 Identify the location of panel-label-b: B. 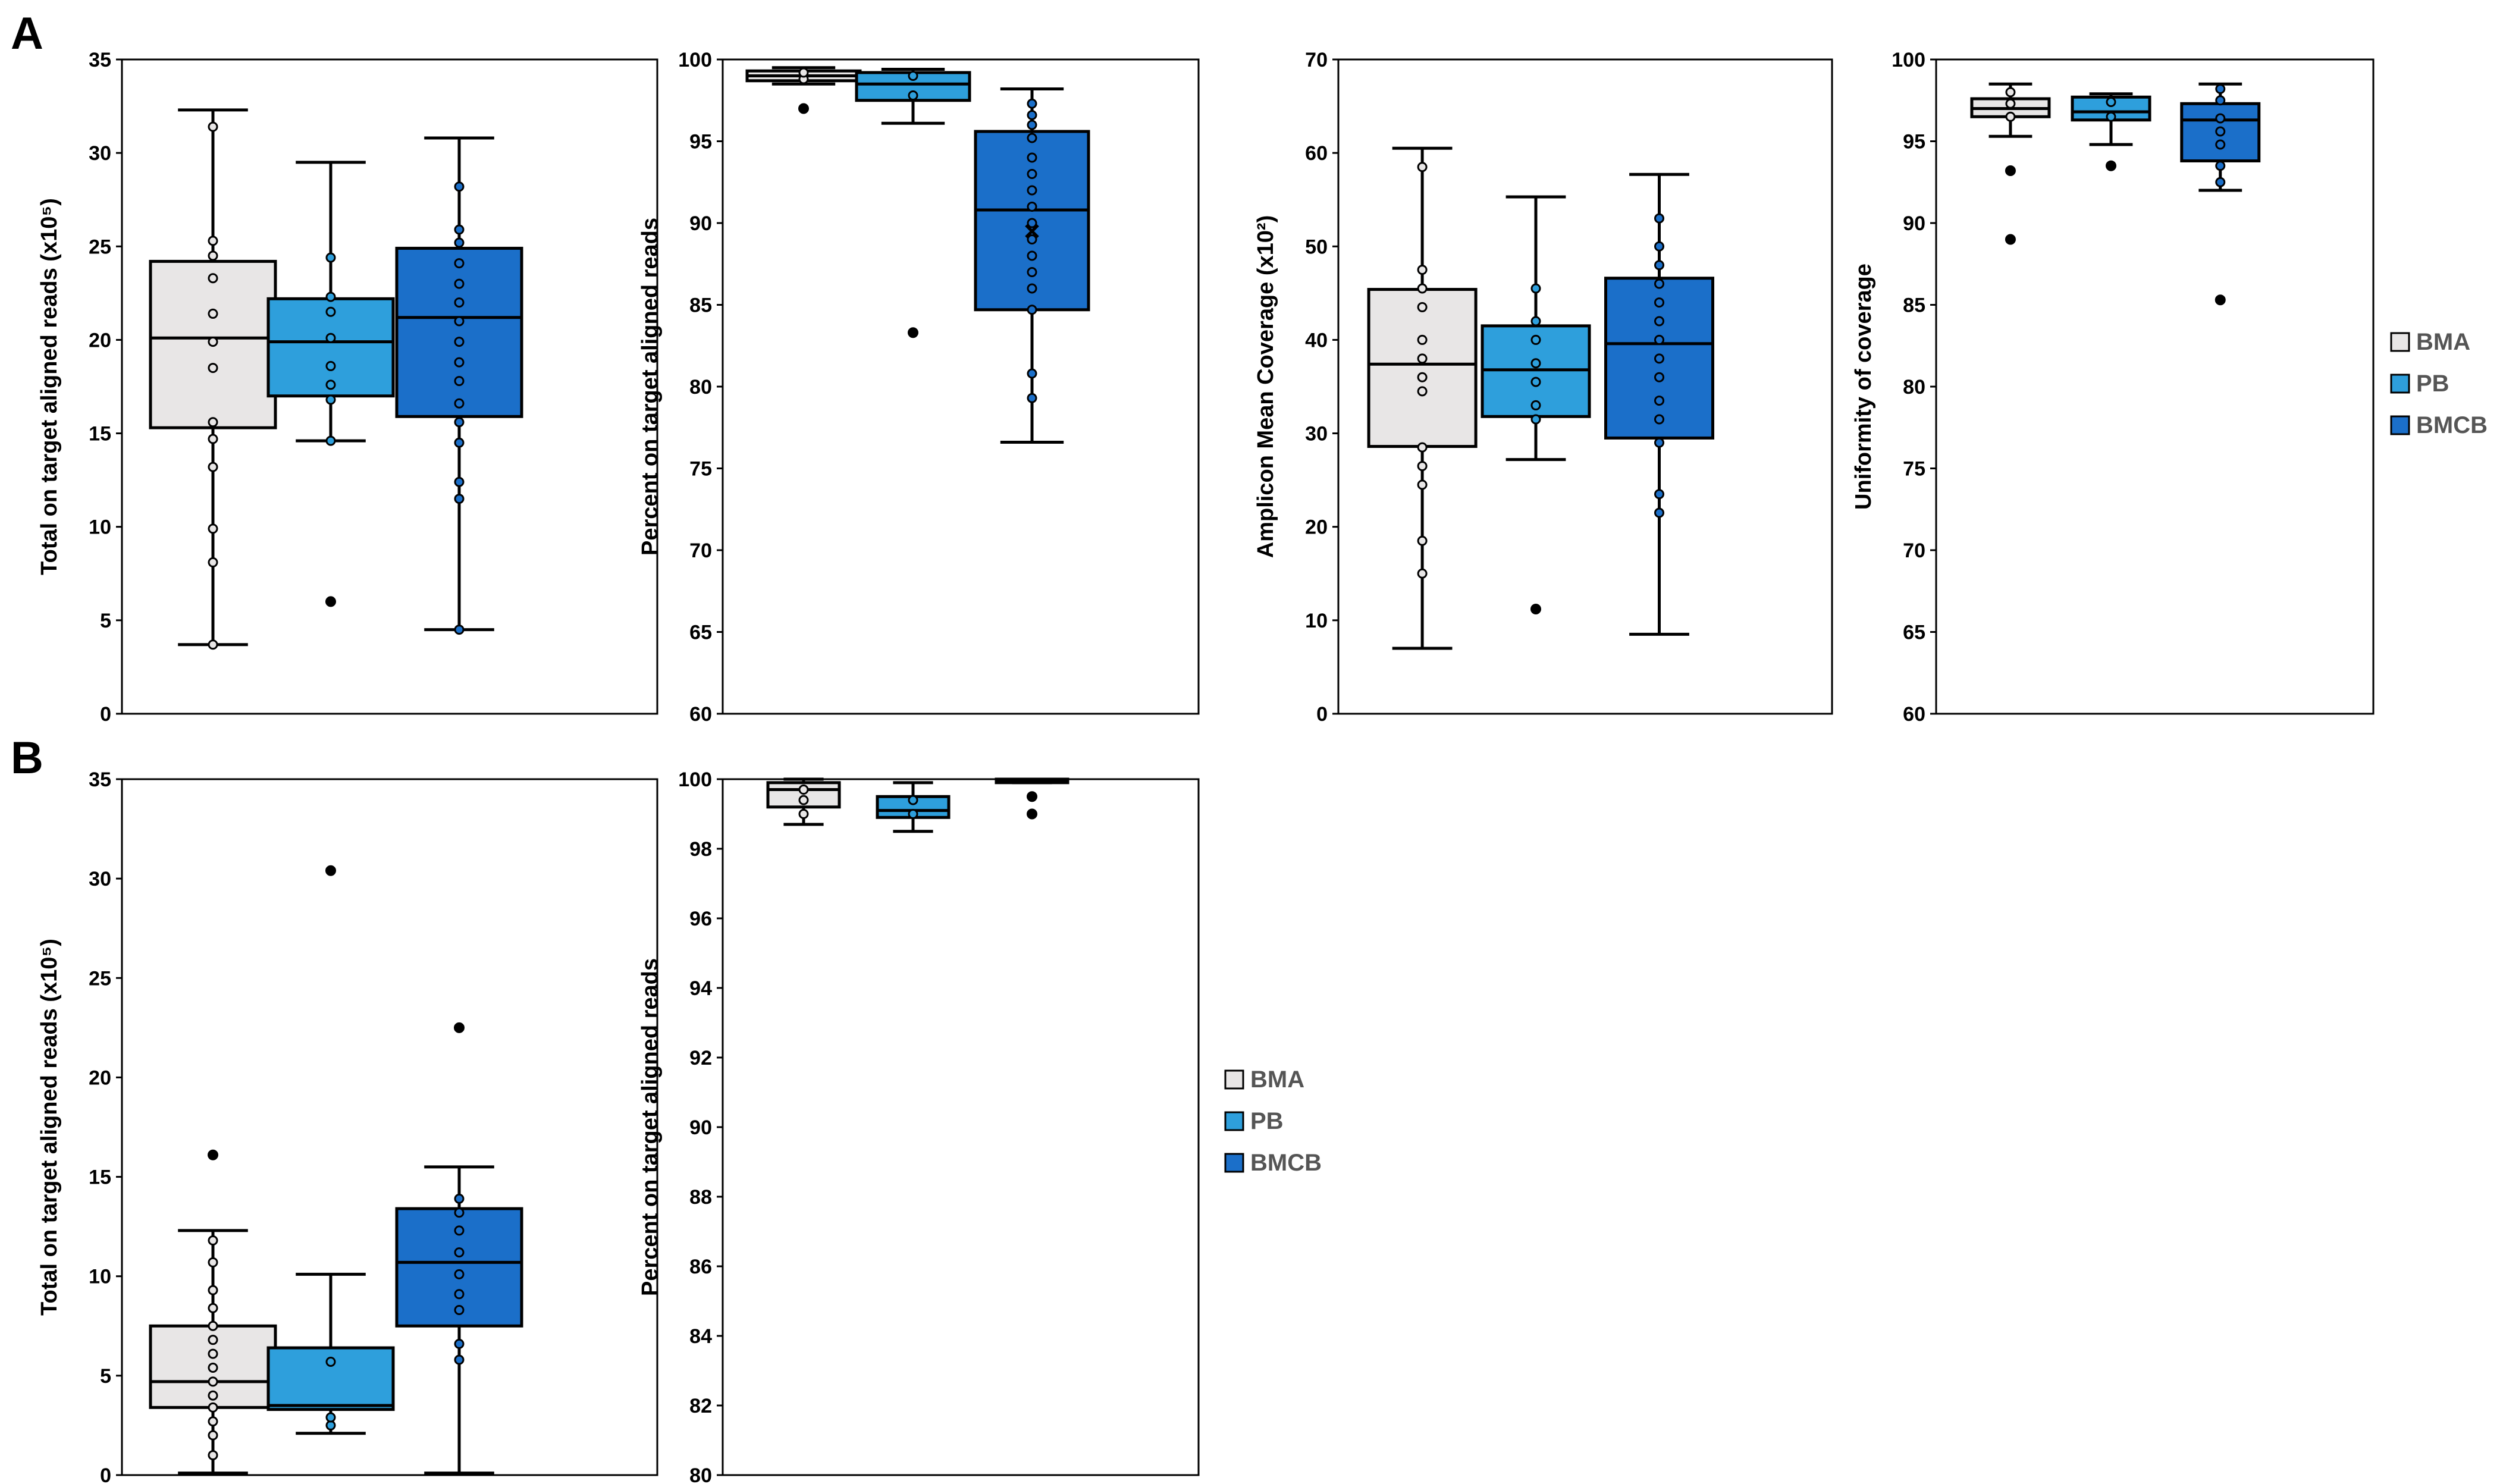
(27, 758).